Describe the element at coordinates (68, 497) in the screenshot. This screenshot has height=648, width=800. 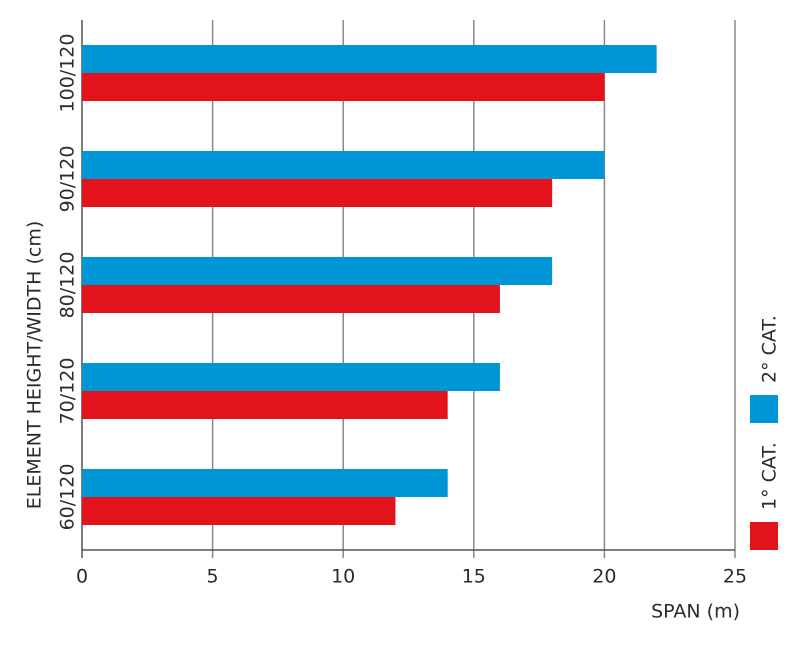
I see `y-tick-label: 60/120` at that location.